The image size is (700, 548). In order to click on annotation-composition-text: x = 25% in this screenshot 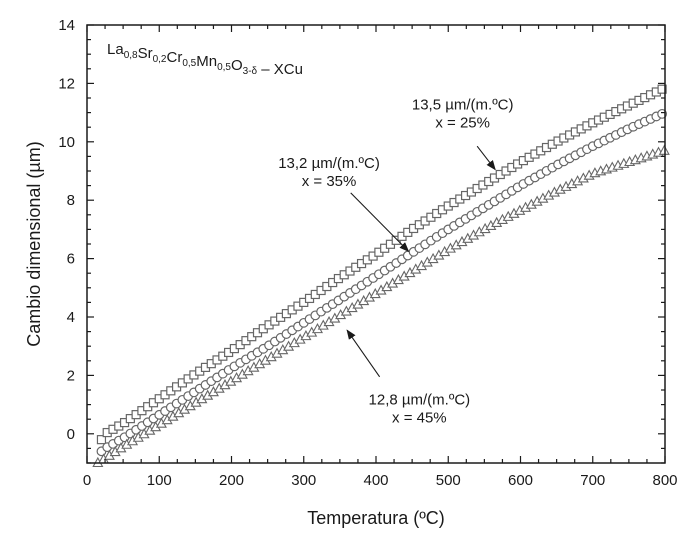, I will do `click(462, 123)`.